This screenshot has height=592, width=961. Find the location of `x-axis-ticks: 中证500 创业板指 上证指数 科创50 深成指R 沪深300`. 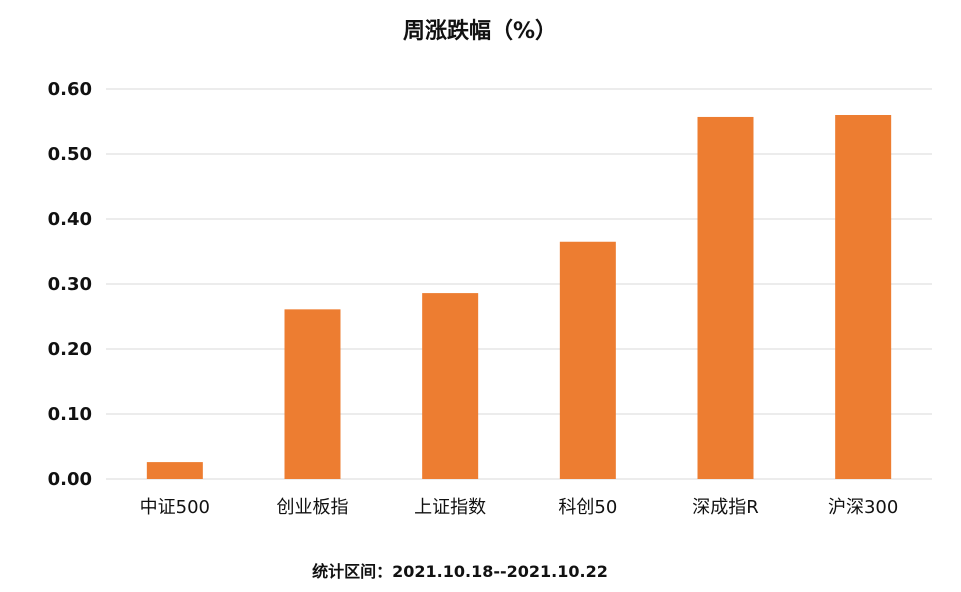

x-axis-ticks: 中证500 创业板指 上证指数 科创50 深成指R 沪深300 is located at coordinates (519, 507).